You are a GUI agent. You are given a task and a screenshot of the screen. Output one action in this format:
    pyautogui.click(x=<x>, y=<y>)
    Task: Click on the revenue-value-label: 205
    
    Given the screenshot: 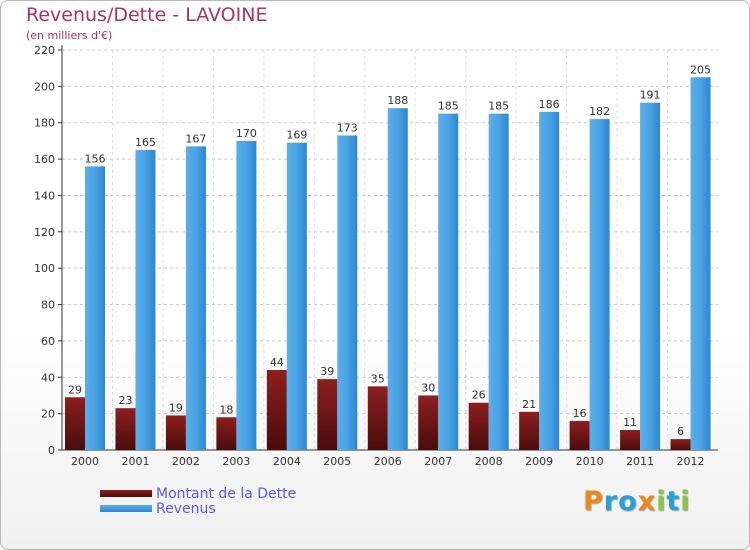 What is the action you would take?
    pyautogui.click(x=700, y=69)
    